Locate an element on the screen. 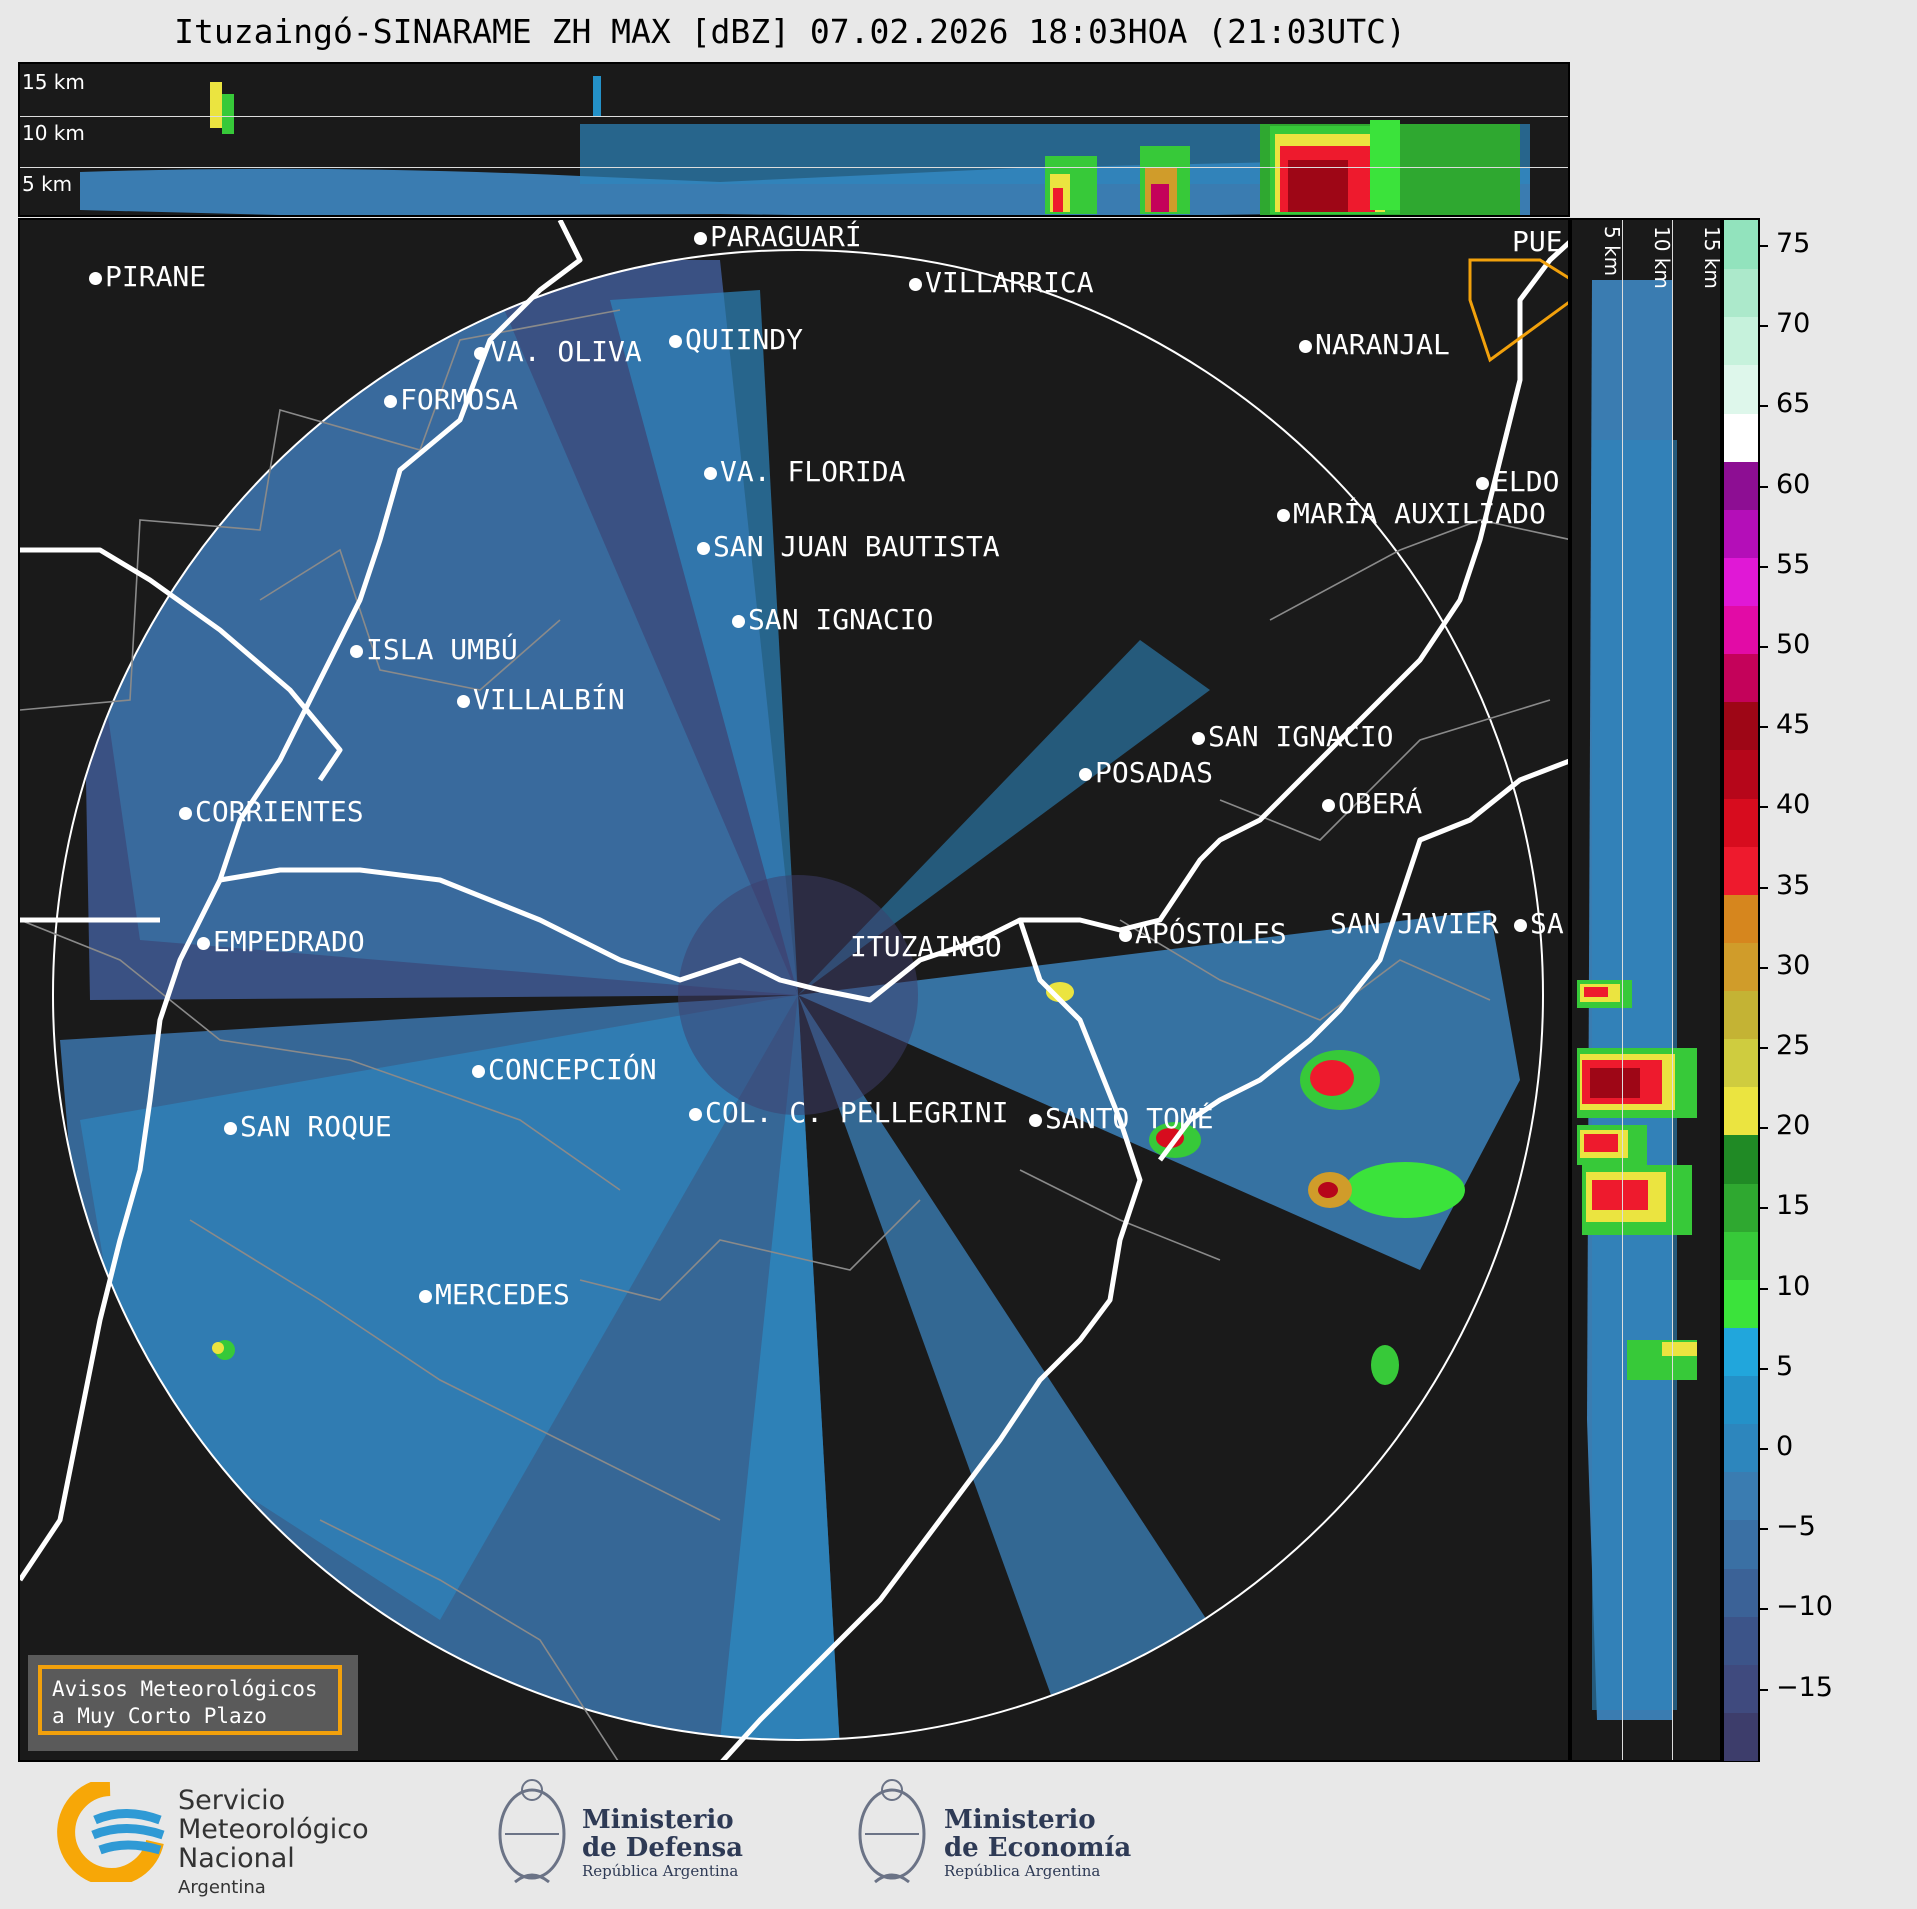 Image resolution: width=1917 pixels, height=1909 pixels. reflectivity-colorbar is located at coordinates (1741, 990).